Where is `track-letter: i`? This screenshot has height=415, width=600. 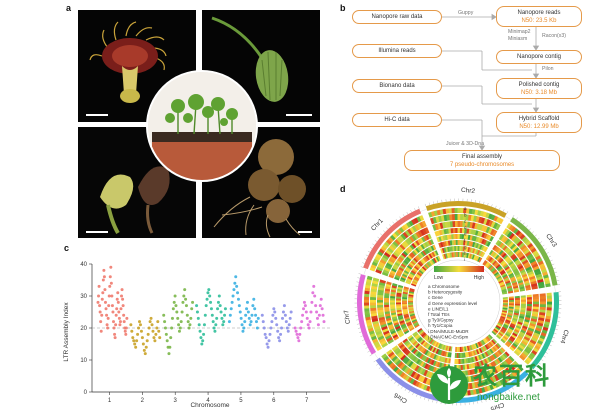
track-letter: i is located at coordinates (464, 259).